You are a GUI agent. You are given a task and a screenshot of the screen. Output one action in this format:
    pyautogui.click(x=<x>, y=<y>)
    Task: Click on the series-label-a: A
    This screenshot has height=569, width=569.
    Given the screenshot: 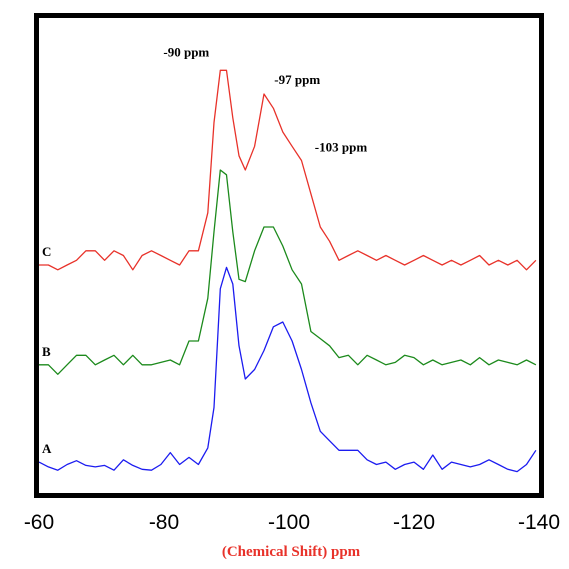 What is the action you would take?
    pyautogui.click(x=47, y=448)
    